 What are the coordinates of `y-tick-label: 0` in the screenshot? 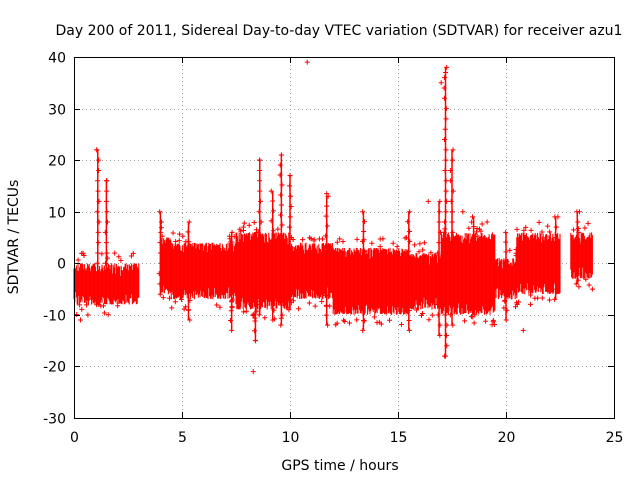 It's located at (61, 265).